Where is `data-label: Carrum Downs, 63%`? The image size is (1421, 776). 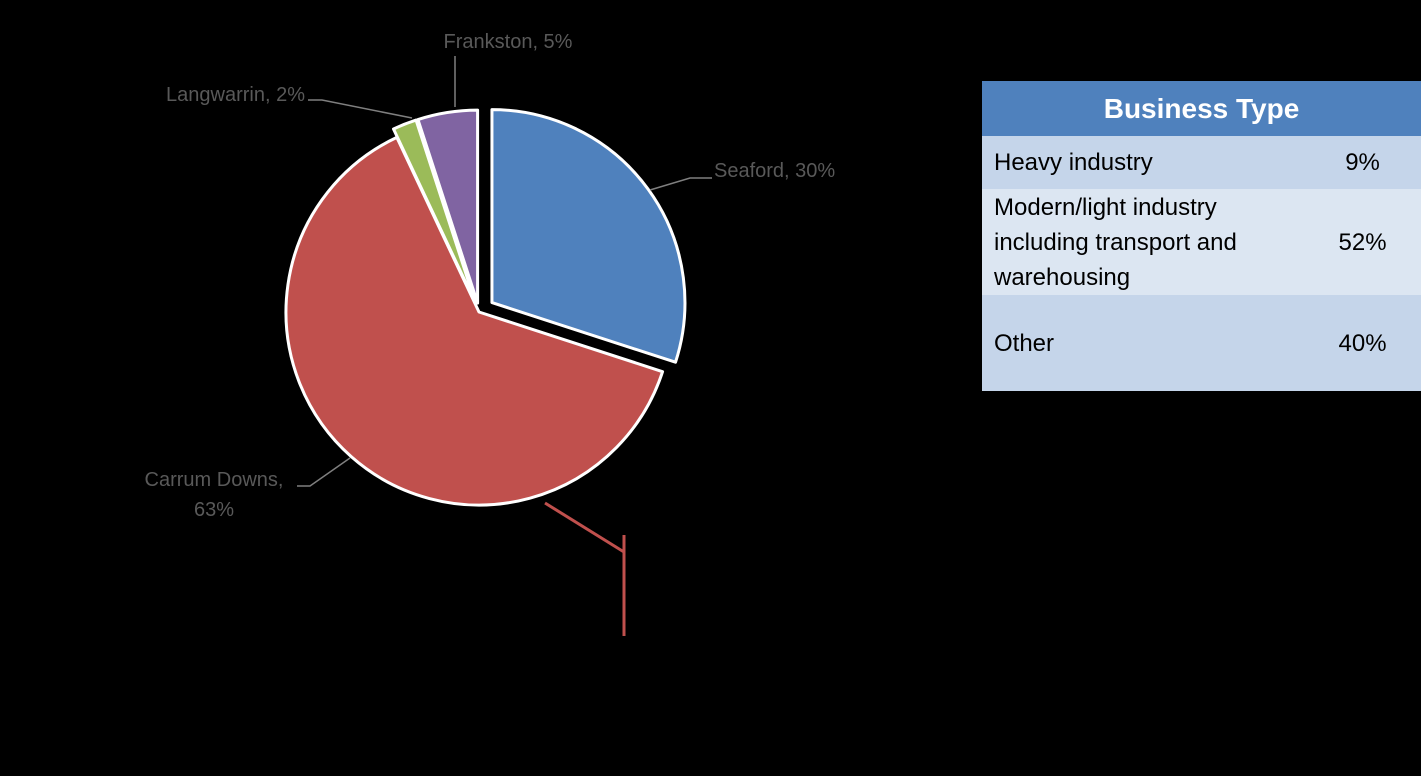
data-label: Carrum Downs, 63% is located at coordinates (214, 495).